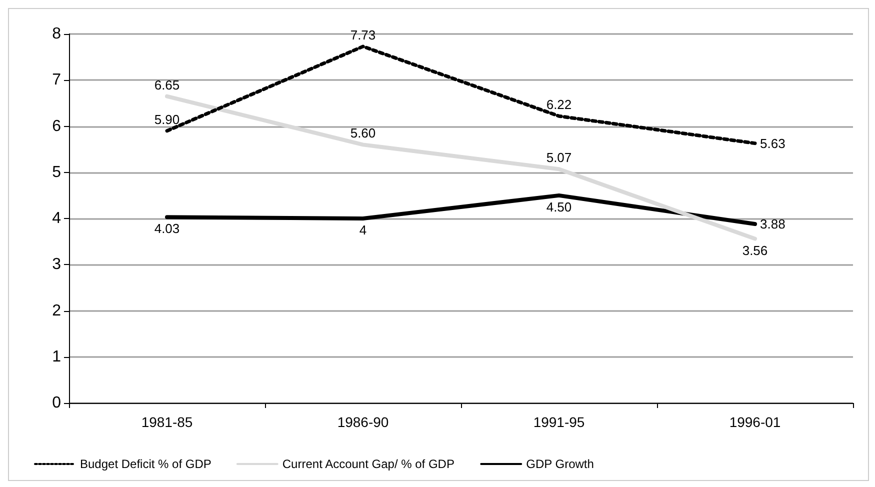 Image resolution: width=875 pixels, height=487 pixels. What do you see at coordinates (560, 464) in the screenshot?
I see `legend-label: GDP Growth` at bounding box center [560, 464].